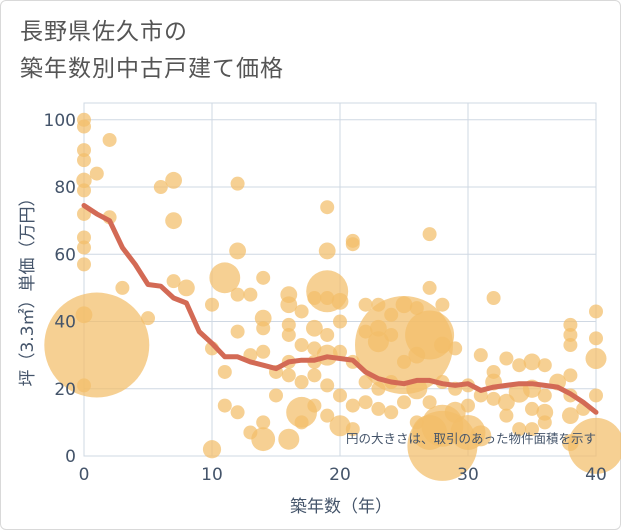  Describe the element at coordinates (70, 457) in the screenshot. I see `y-tick-label: 0` at that location.